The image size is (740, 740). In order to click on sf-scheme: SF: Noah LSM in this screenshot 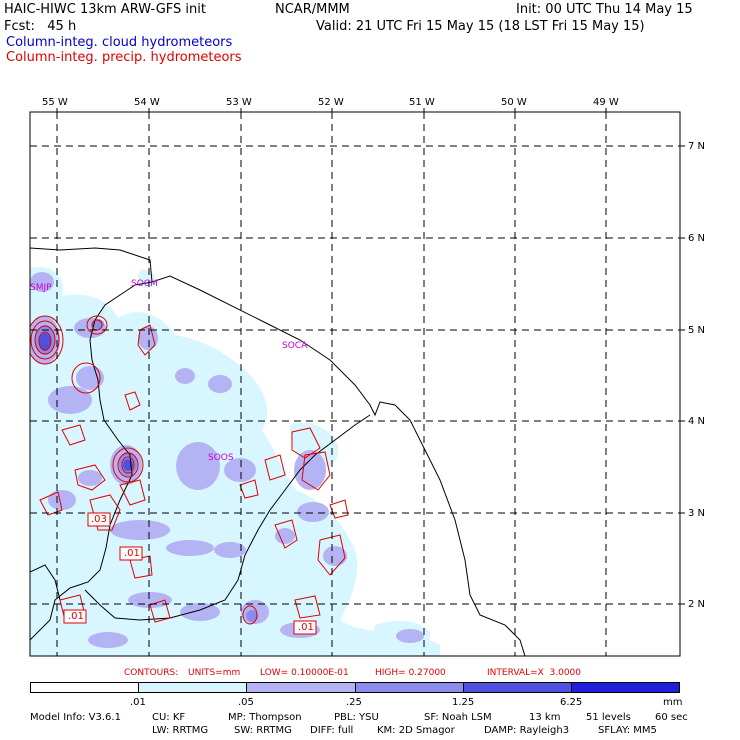, I will do `click(458, 717)`.